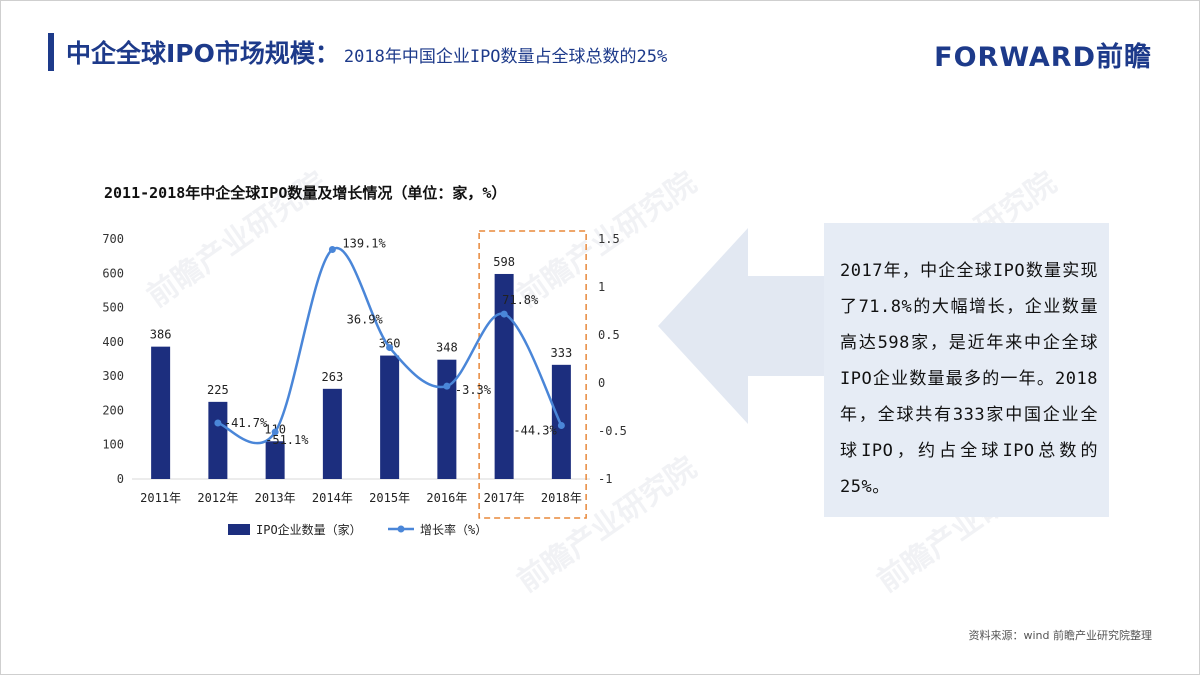 The image size is (1200, 675). I want to click on x-tick-label: 2017年, so click(504, 498).